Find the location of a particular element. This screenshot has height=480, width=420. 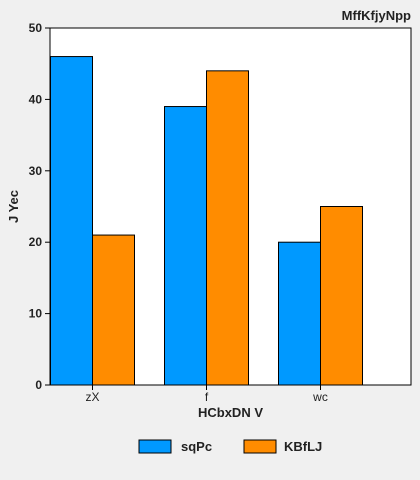

x-axis: zX f wc is located at coordinates (206, 394).